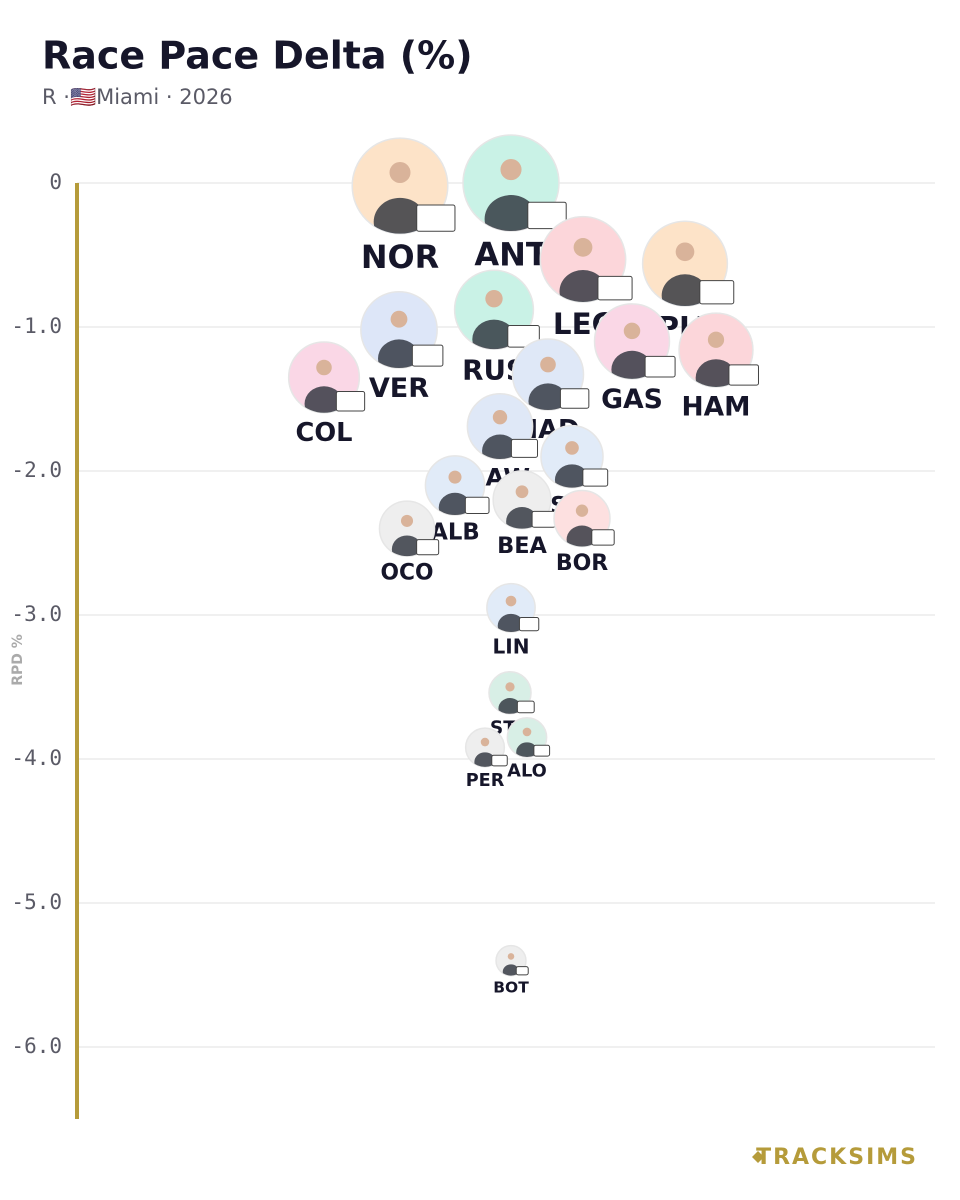 This screenshot has height=1200, width=960. I want to click on driver: PER, so click(486, 759).